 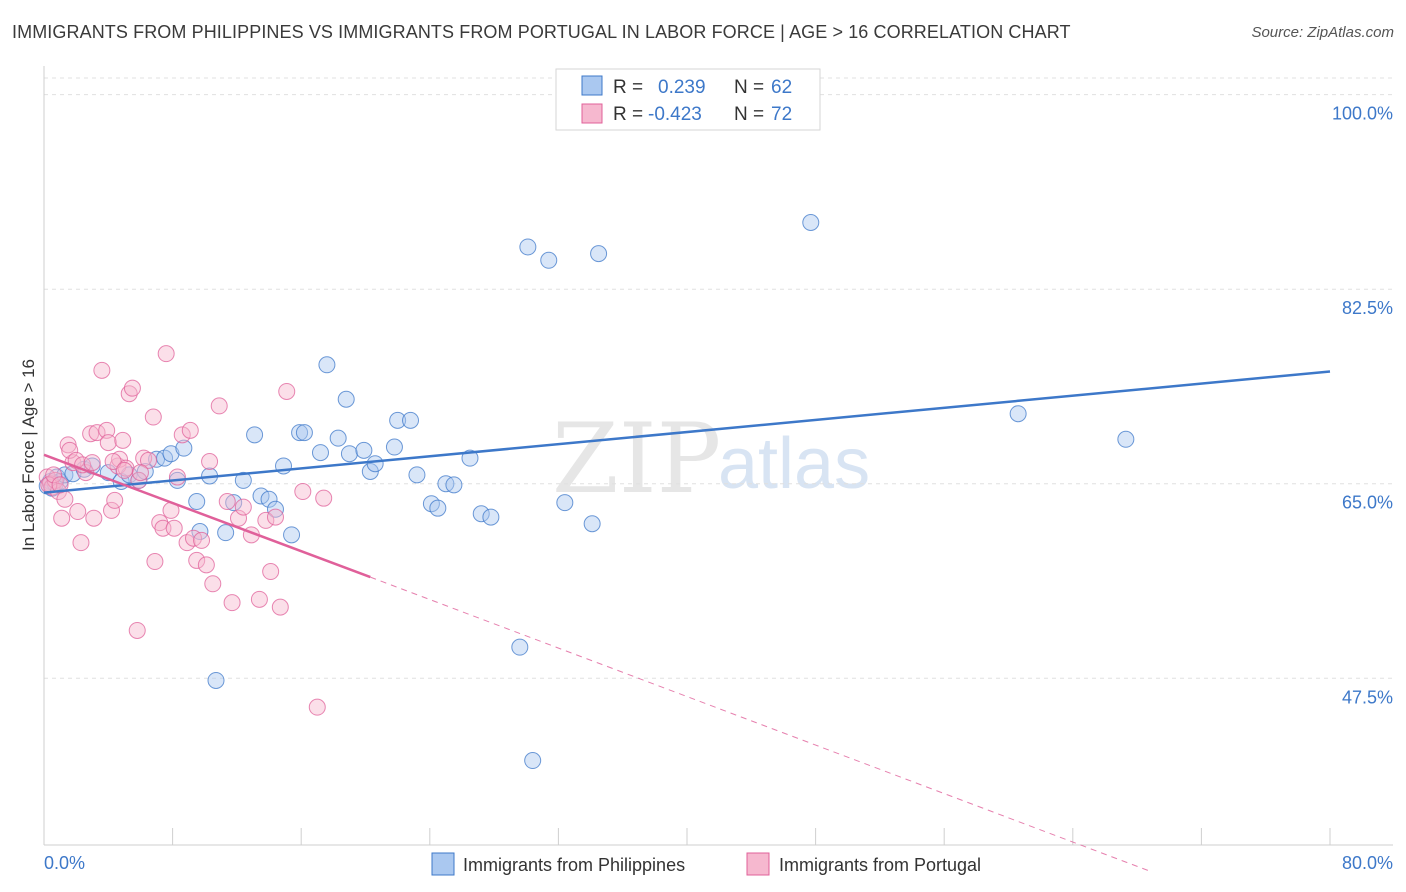 What do you see at coordinates (1367, 308) in the screenshot?
I see `y-tick-label-2: 82.5%` at bounding box center [1367, 308].